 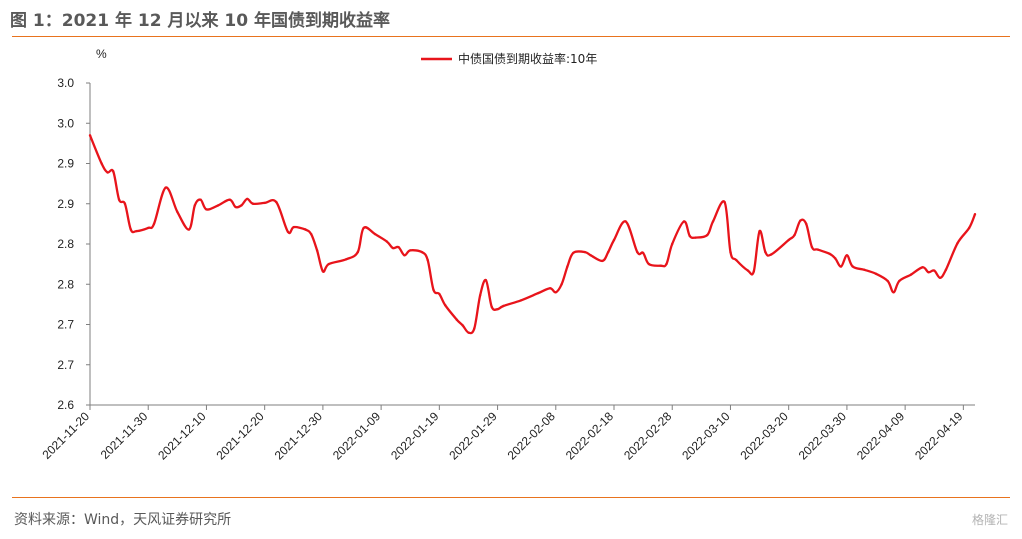 What do you see at coordinates (182, 436) in the screenshot?
I see `x-tick-label: 2021-12-10` at bounding box center [182, 436].